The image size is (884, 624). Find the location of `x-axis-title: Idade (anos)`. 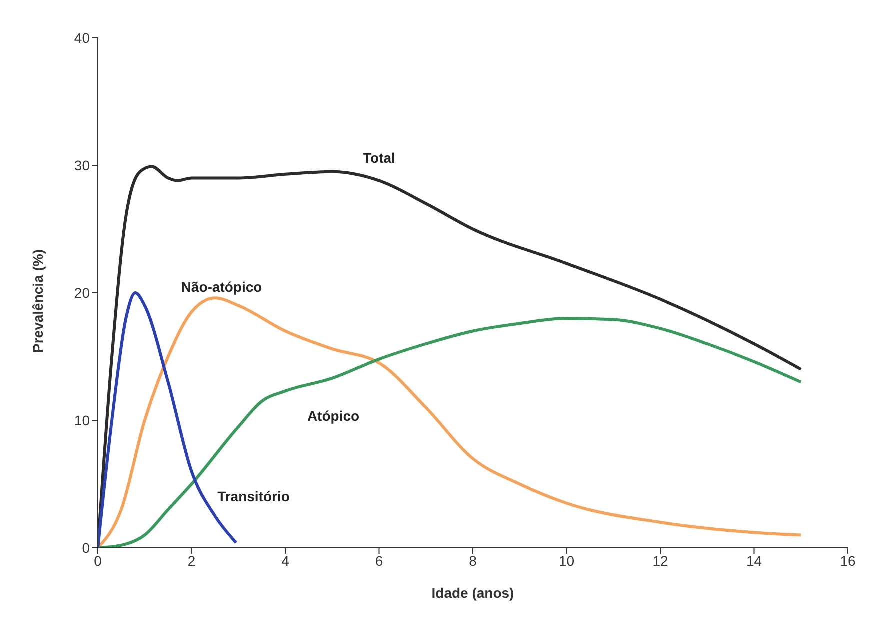

x-axis-title: Idade (anos) is located at coordinates (473, 592).